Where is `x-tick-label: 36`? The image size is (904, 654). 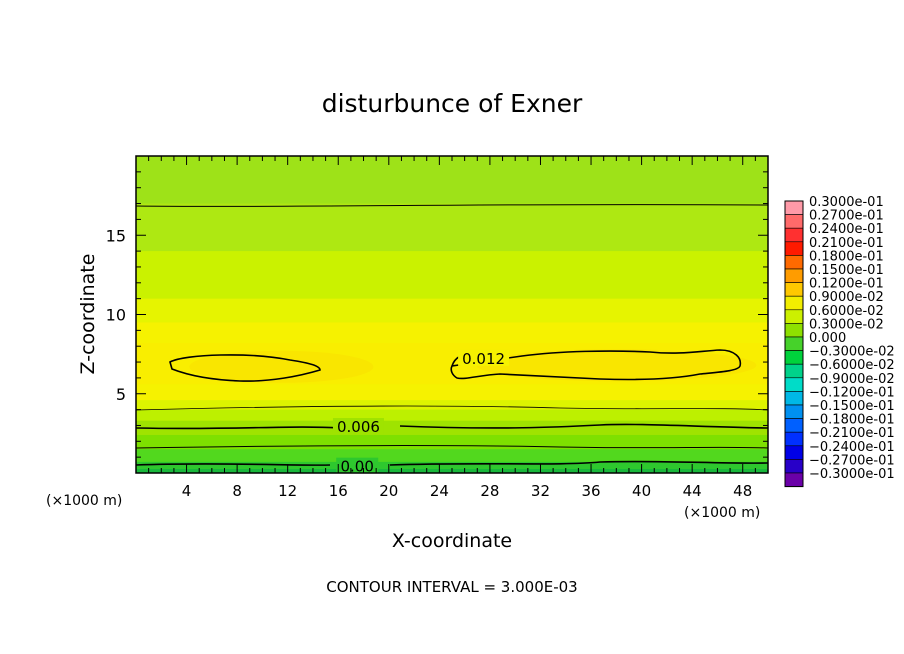
x-tick-label: 36 is located at coordinates (590, 491).